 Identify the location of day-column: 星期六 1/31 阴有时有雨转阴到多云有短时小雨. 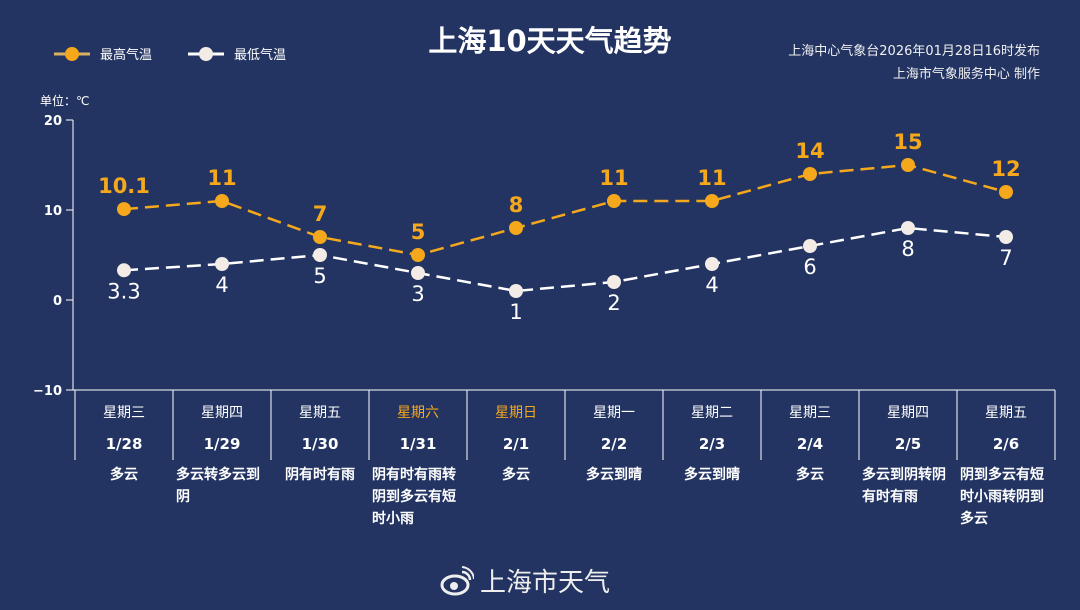
(418, 464).